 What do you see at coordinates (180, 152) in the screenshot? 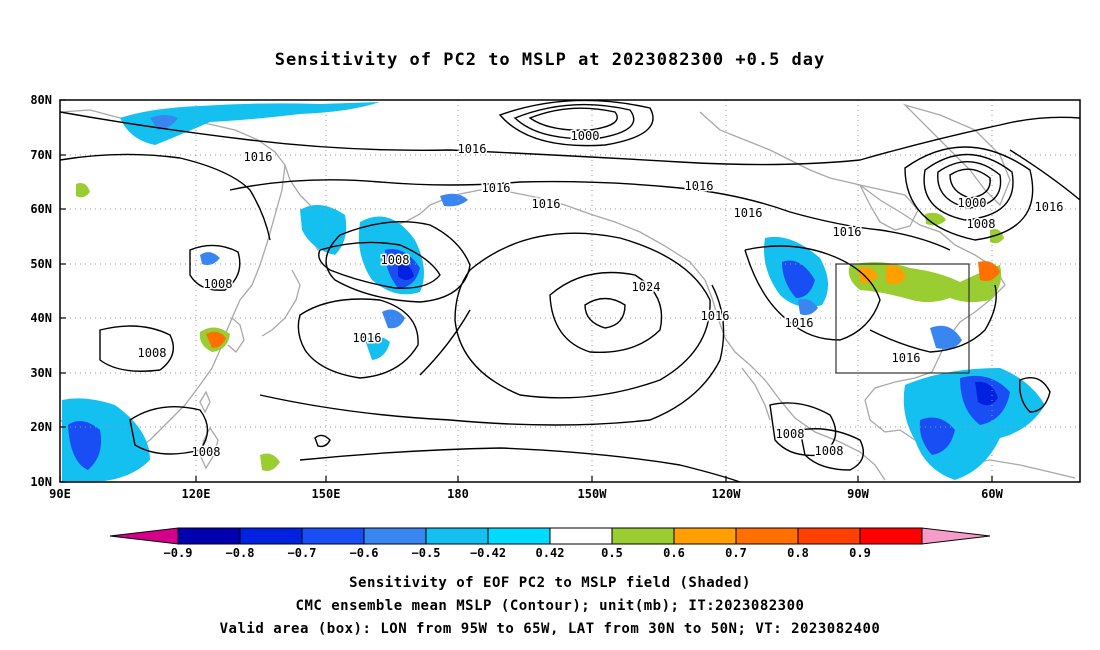
I see `coastline-asia-north` at bounding box center [180, 152].